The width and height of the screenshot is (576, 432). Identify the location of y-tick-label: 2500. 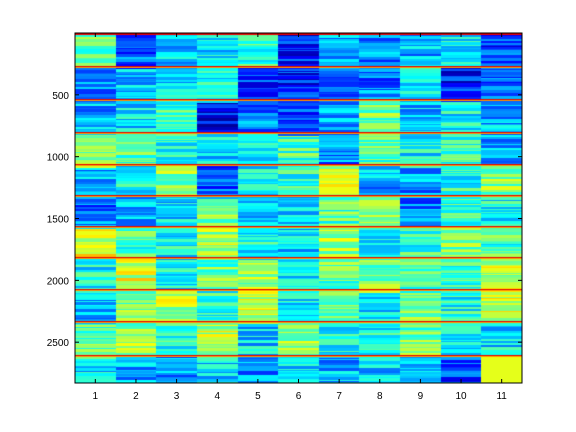
(58, 343).